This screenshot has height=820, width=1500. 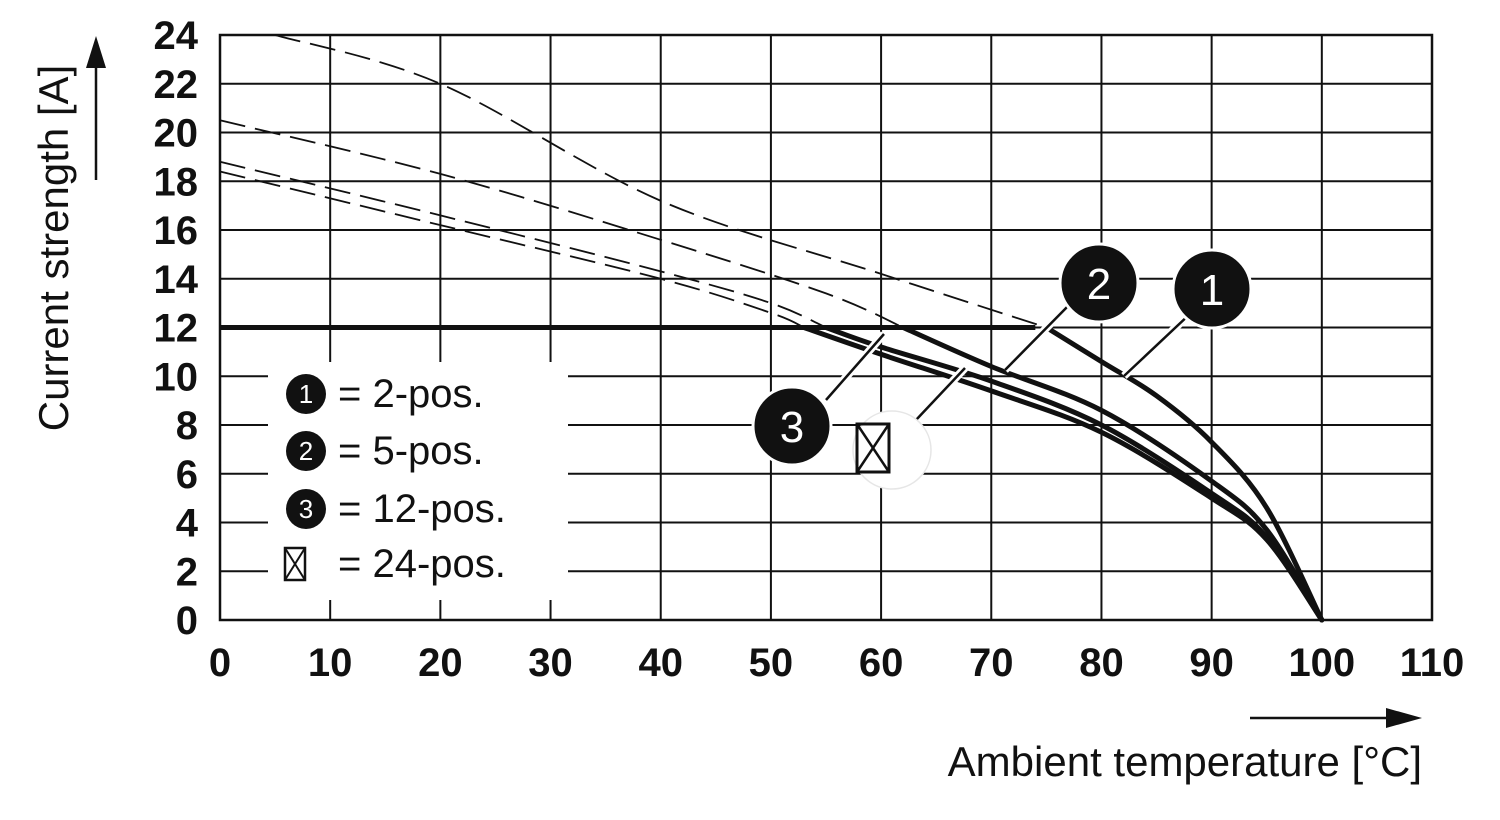 What do you see at coordinates (96, 108) in the screenshot?
I see `y-axis-arrow` at bounding box center [96, 108].